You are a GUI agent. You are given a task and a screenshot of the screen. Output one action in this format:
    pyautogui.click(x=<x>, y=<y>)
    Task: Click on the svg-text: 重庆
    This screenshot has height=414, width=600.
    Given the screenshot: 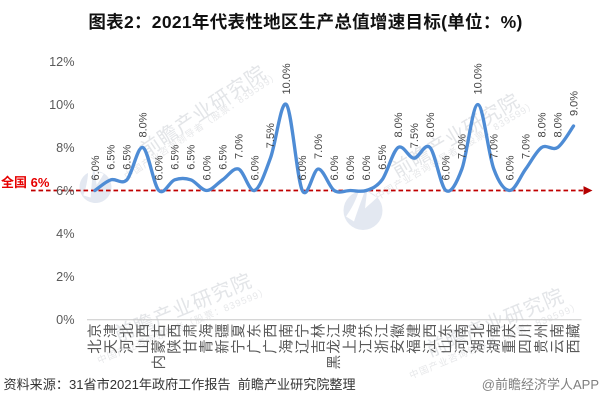 What is the action you would take?
    pyautogui.click(x=509, y=337)
    